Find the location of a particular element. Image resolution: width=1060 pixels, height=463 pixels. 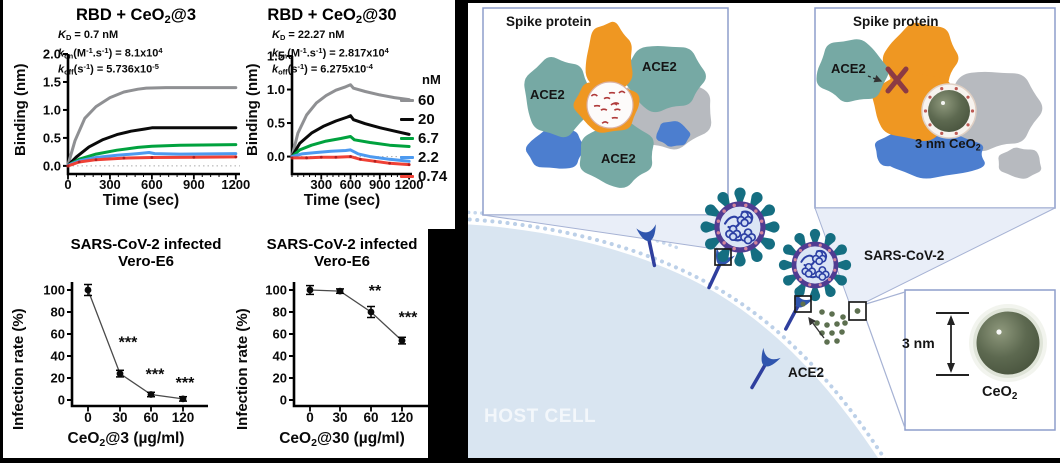

legend-entry: 20 is located at coordinates (432, 119).